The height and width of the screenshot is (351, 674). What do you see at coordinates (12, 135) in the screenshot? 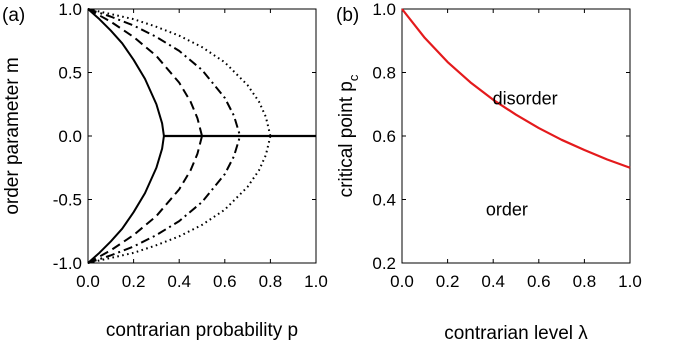
I see `panel-a-y-axis-label: order parameter m` at bounding box center [12, 135].